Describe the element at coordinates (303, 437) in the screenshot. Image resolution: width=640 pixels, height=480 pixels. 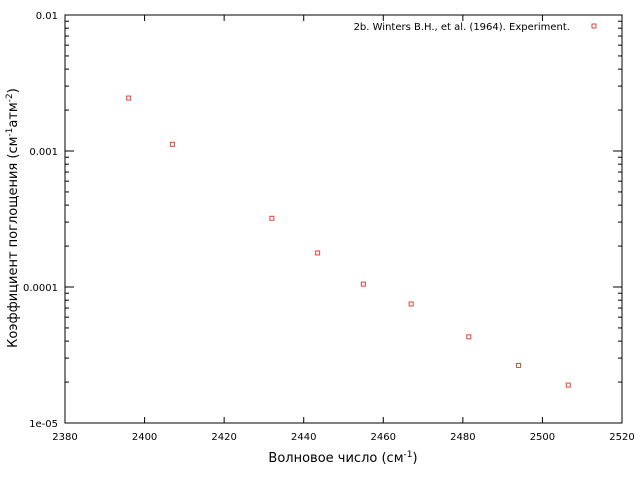
I see `x-tick-label: 2440` at that location.